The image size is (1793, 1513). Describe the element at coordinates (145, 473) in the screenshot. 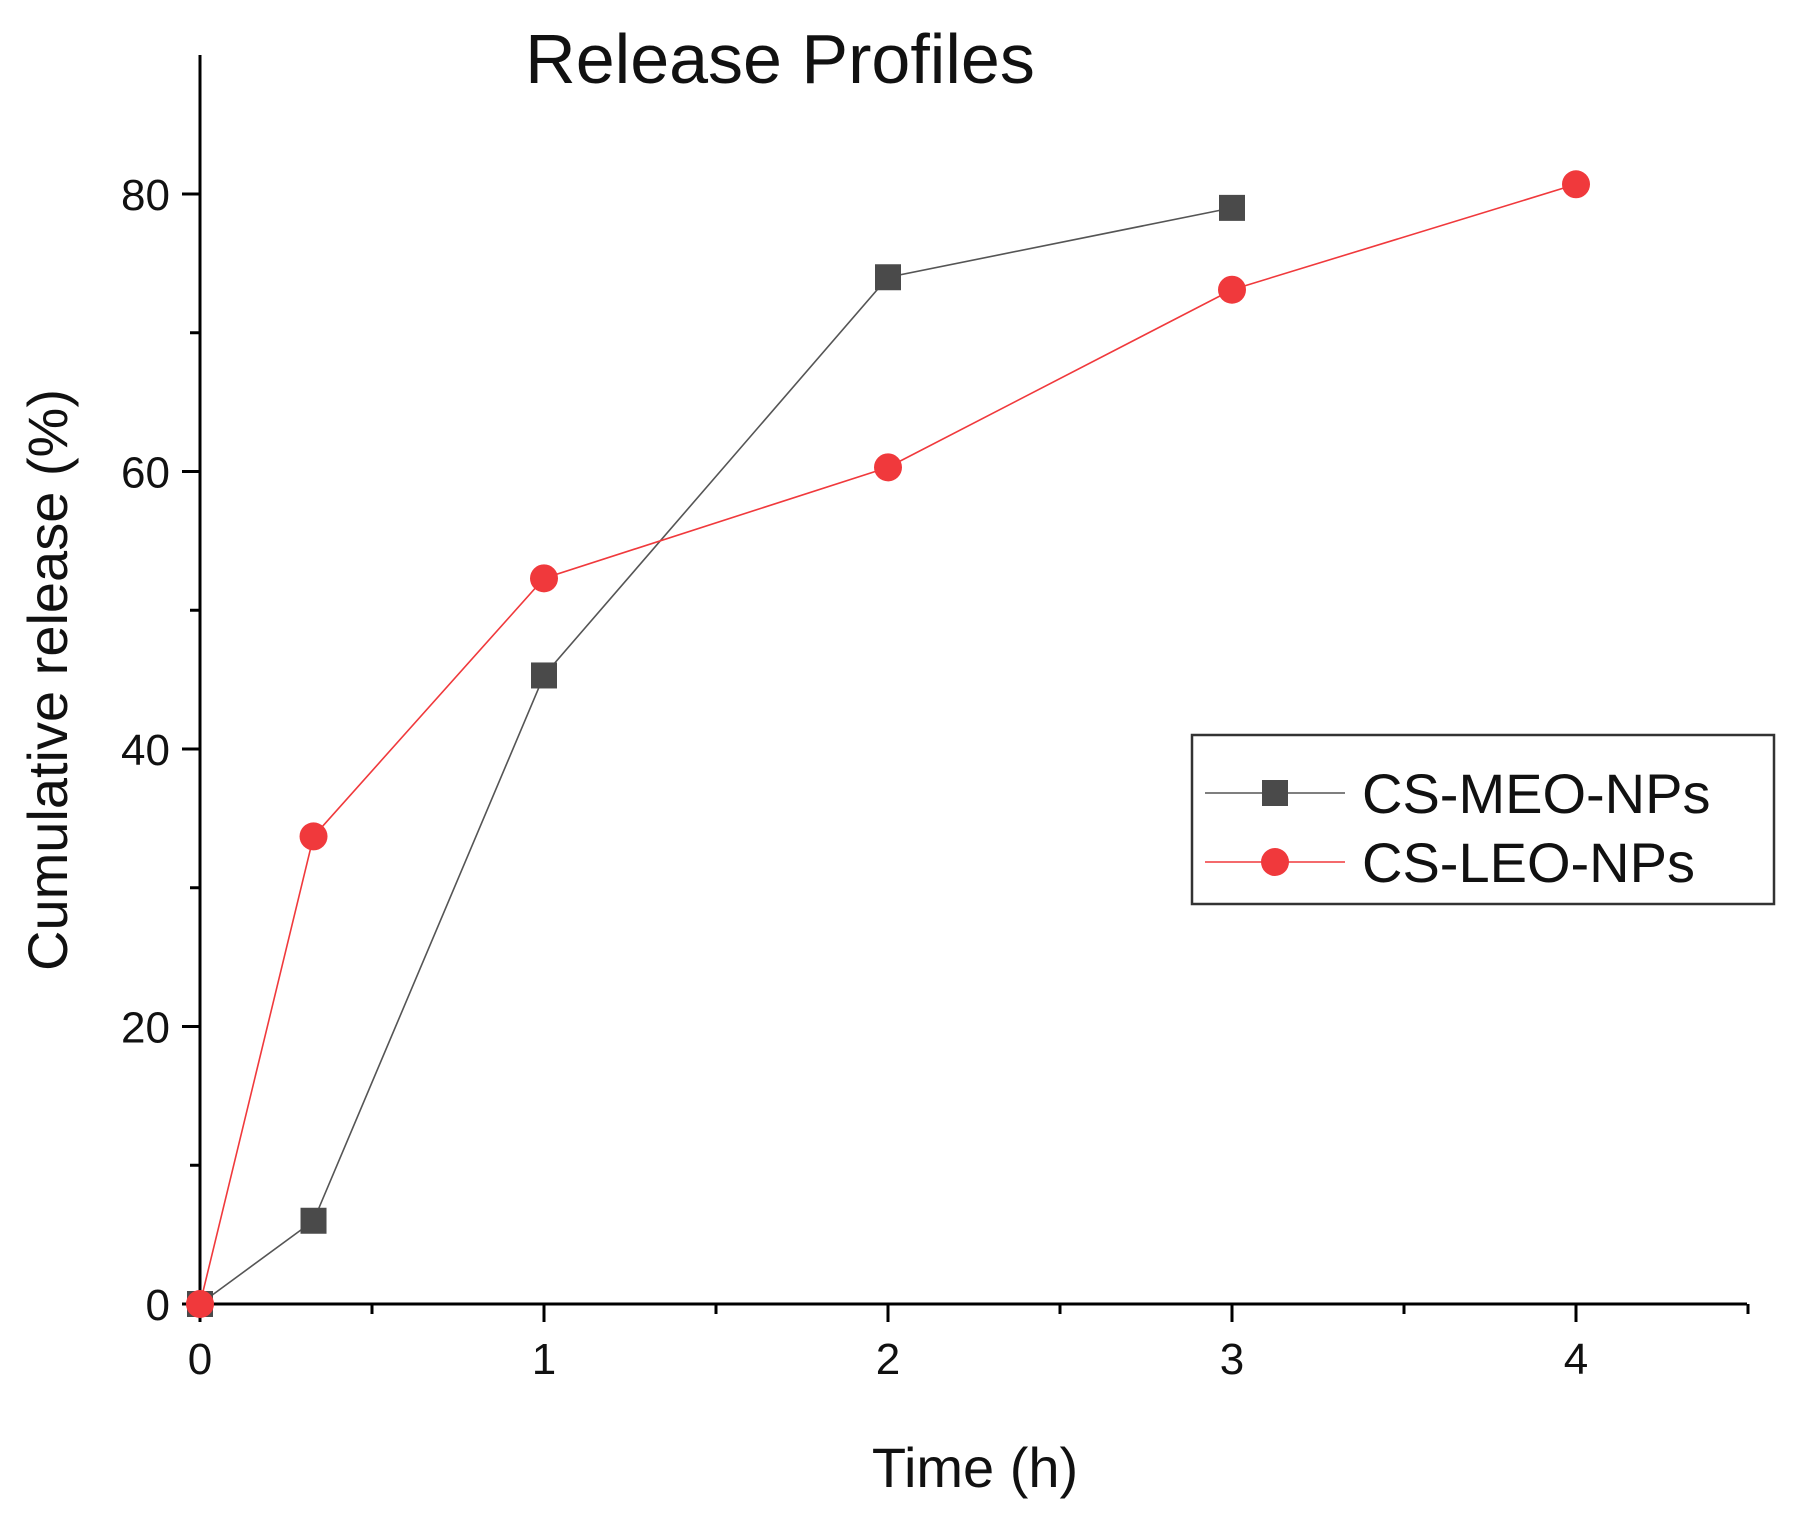

I see `y-tick-label: 60` at that location.